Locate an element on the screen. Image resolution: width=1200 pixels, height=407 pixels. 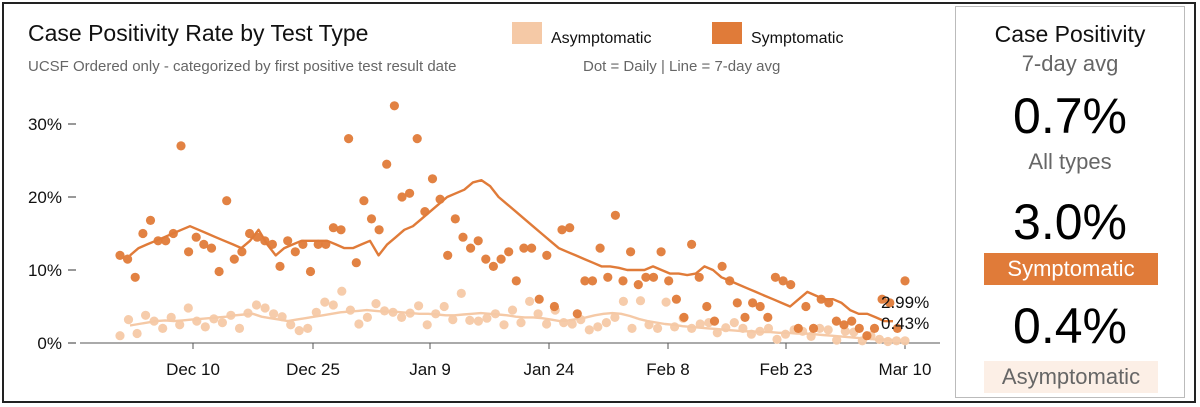
legend-swatch-asymptomatic is located at coordinates (527, 33).